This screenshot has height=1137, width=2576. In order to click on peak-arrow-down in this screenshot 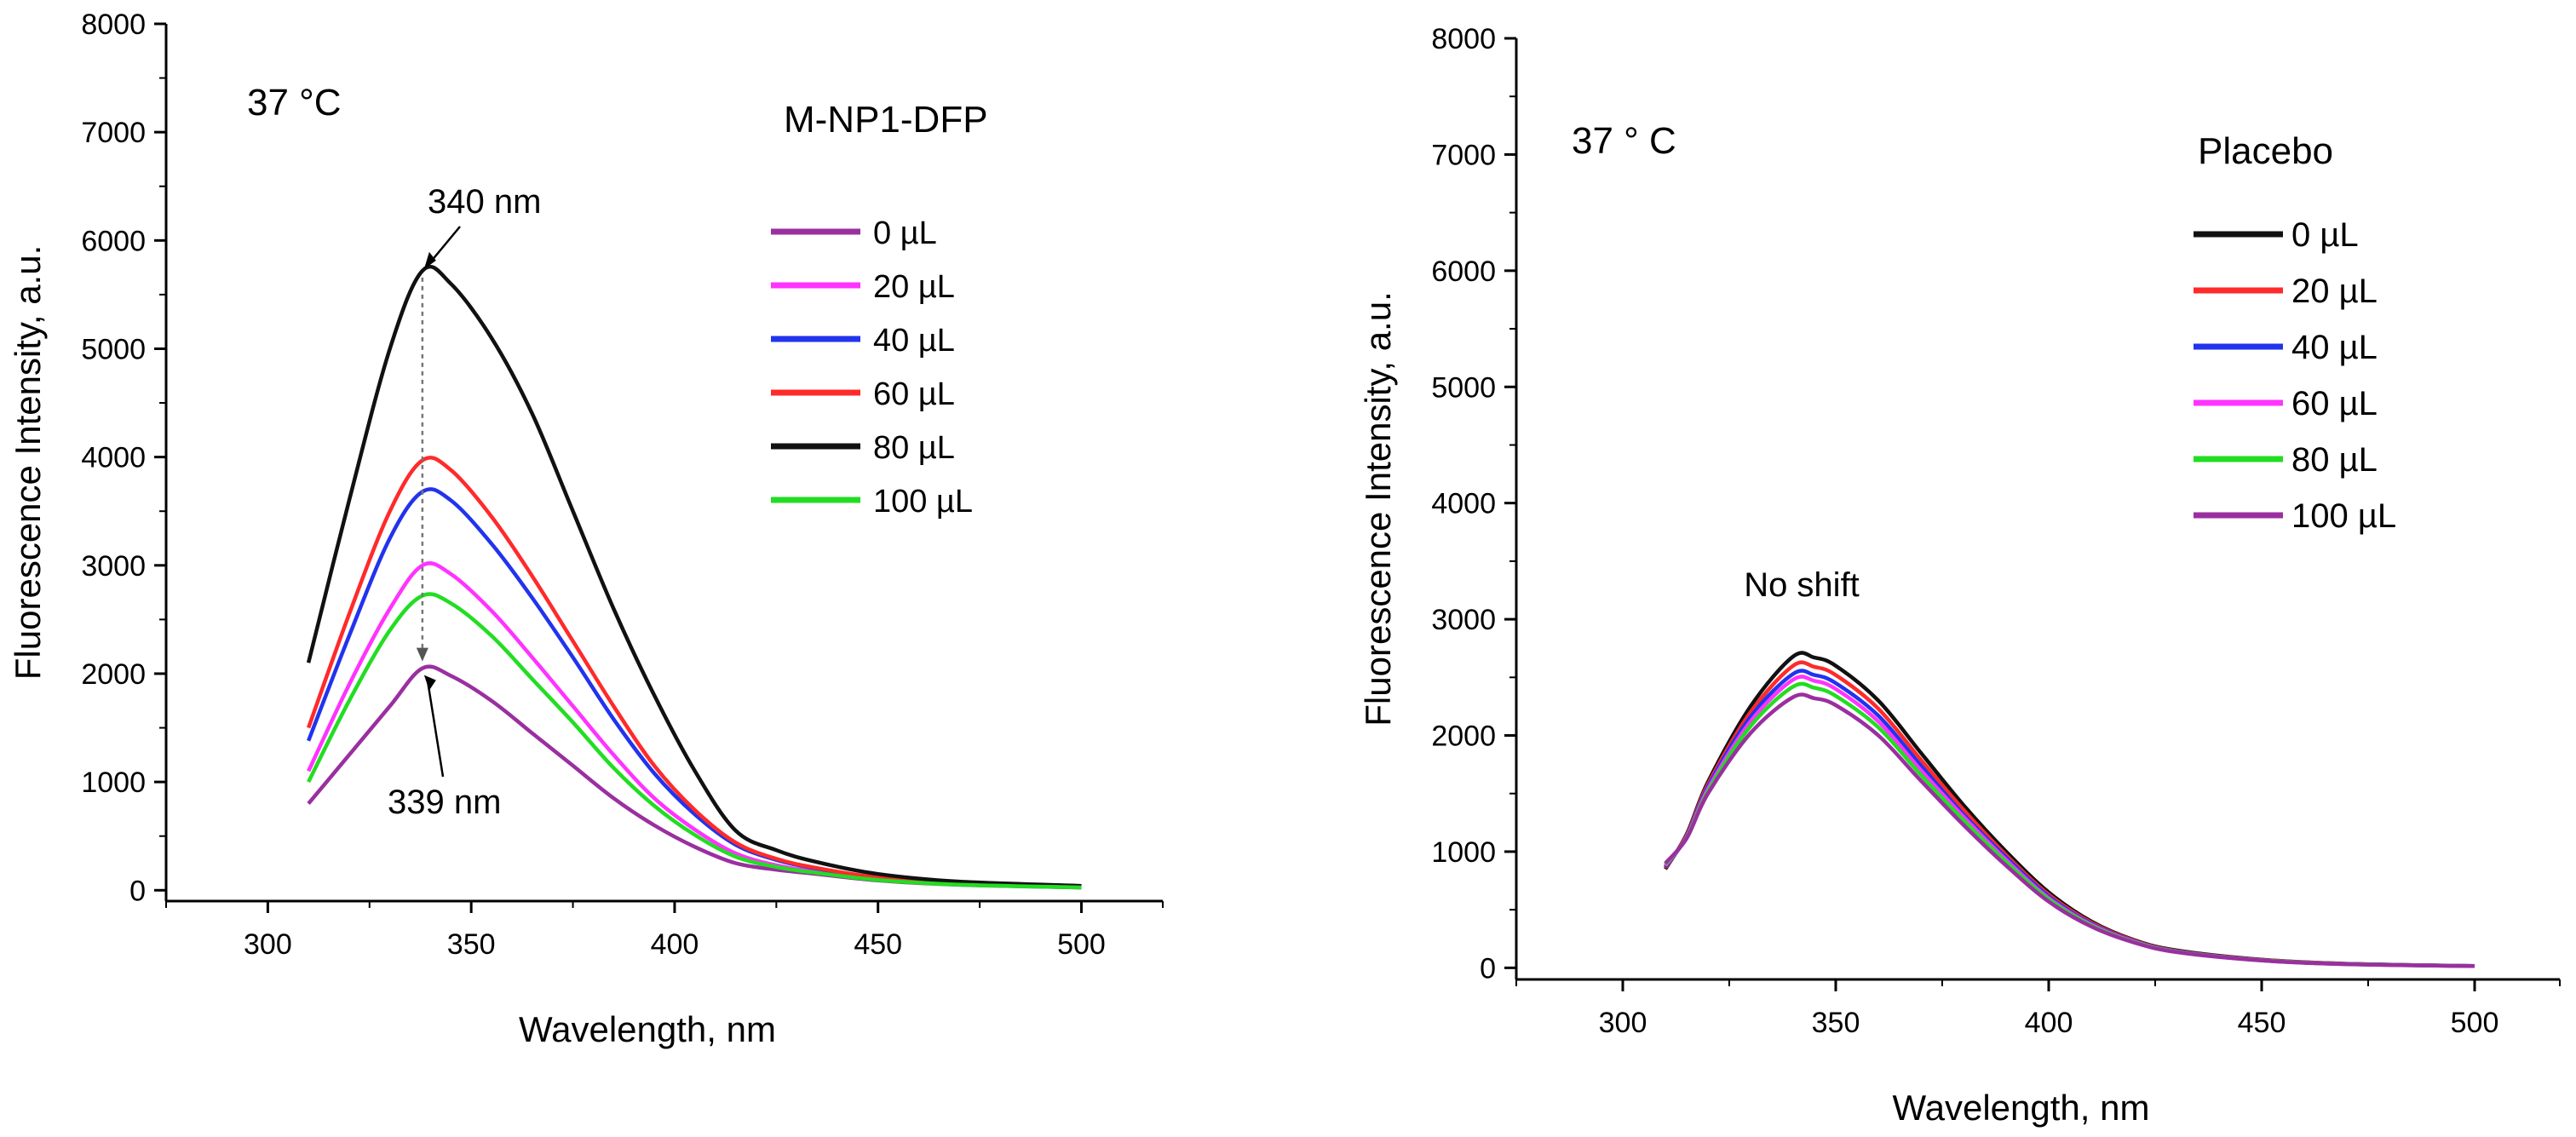, I will do `click(422, 654)`.